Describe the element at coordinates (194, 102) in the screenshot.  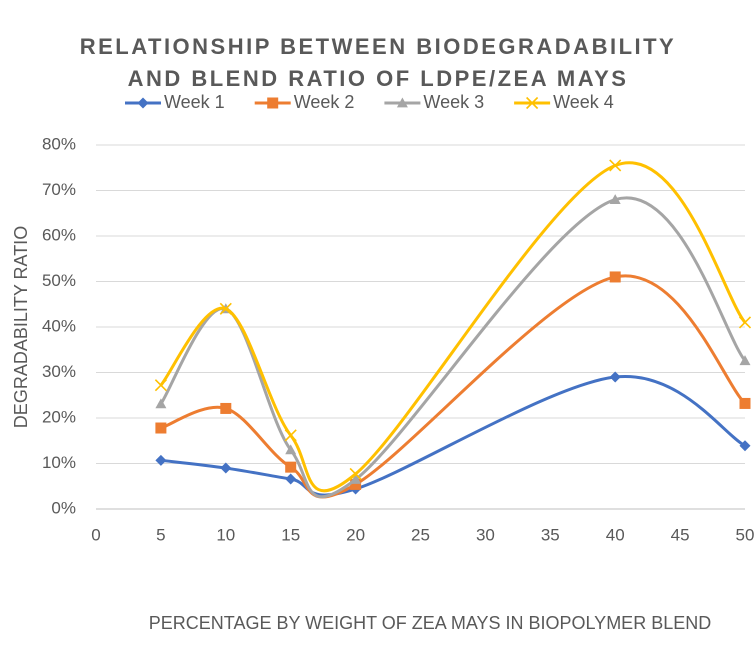
I see `legend-label: Week 1` at that location.